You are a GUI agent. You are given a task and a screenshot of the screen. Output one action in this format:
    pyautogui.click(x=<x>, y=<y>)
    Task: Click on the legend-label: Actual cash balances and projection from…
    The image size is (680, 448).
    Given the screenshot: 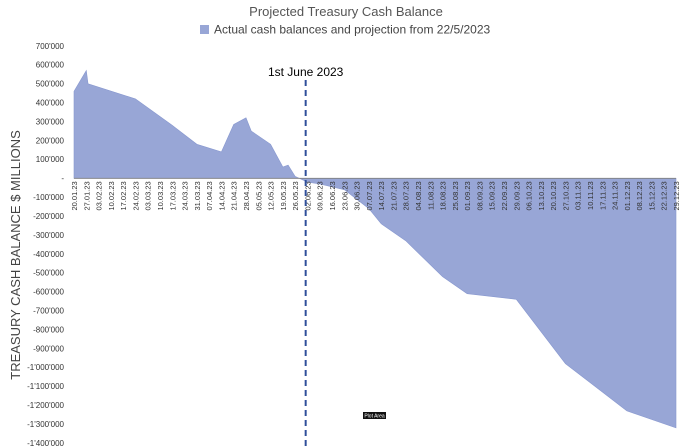 What is the action you would take?
    pyautogui.click(x=352, y=30)
    